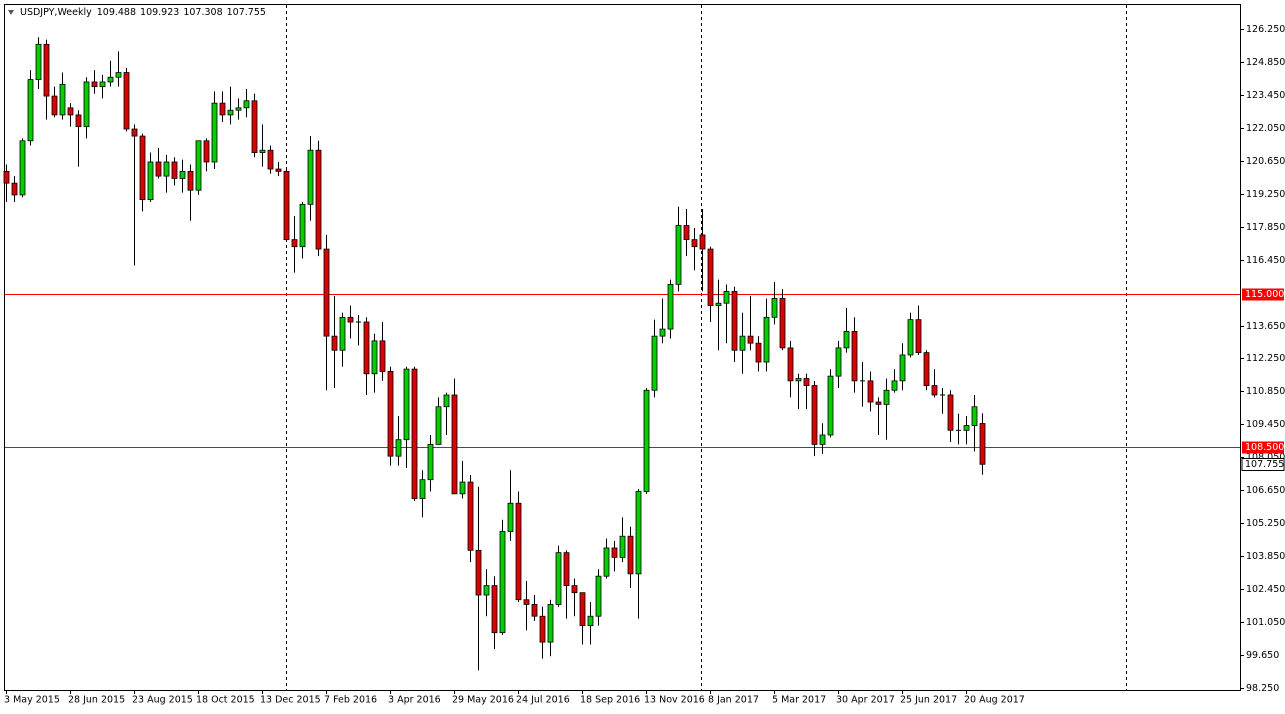 Image resolution: width=1285 pixels, height=714 pixels. What do you see at coordinates (1265, 490) in the screenshot?
I see `y-tick-label: 106.650` at bounding box center [1265, 490].